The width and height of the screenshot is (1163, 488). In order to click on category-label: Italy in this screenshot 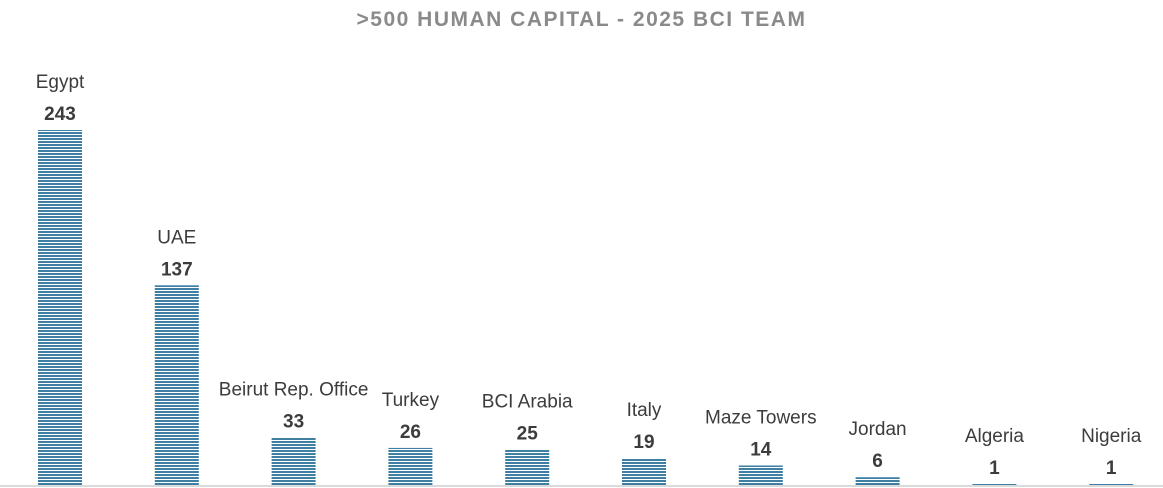, I will do `click(644, 410)`.